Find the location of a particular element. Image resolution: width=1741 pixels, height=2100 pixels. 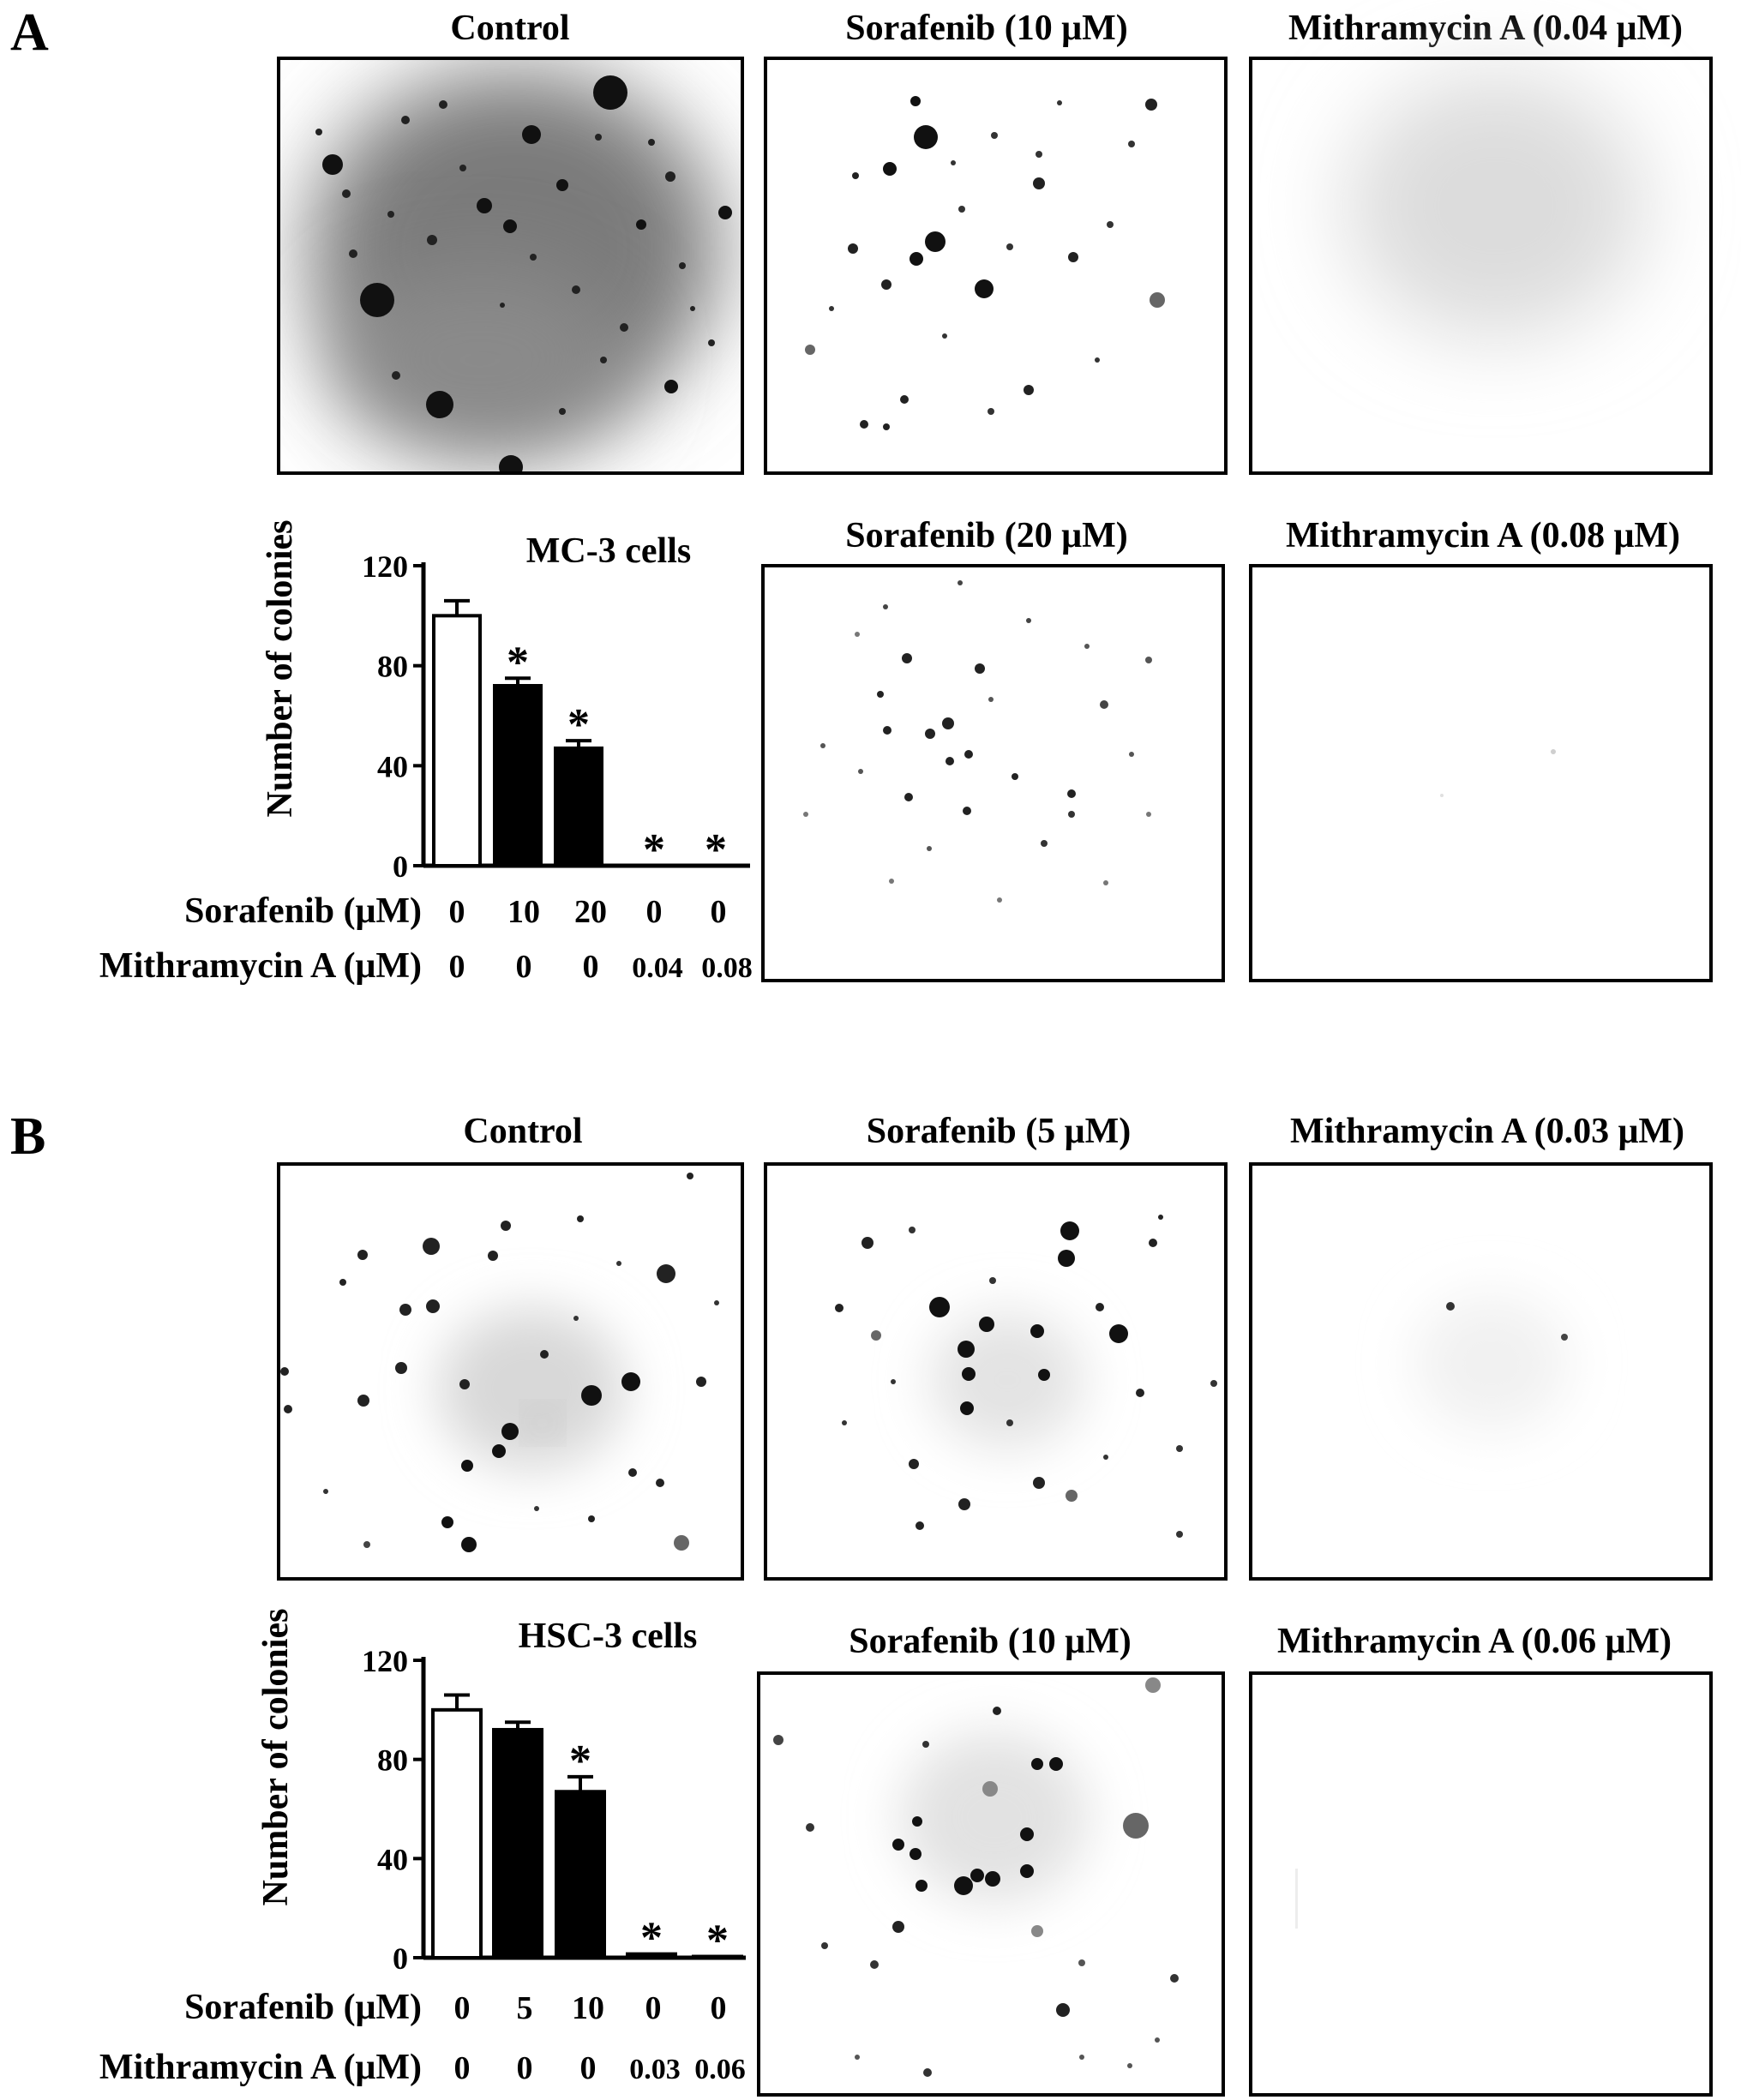

y-axis-label-hsc3: Number of colonies is located at coordinates (276, 1758).